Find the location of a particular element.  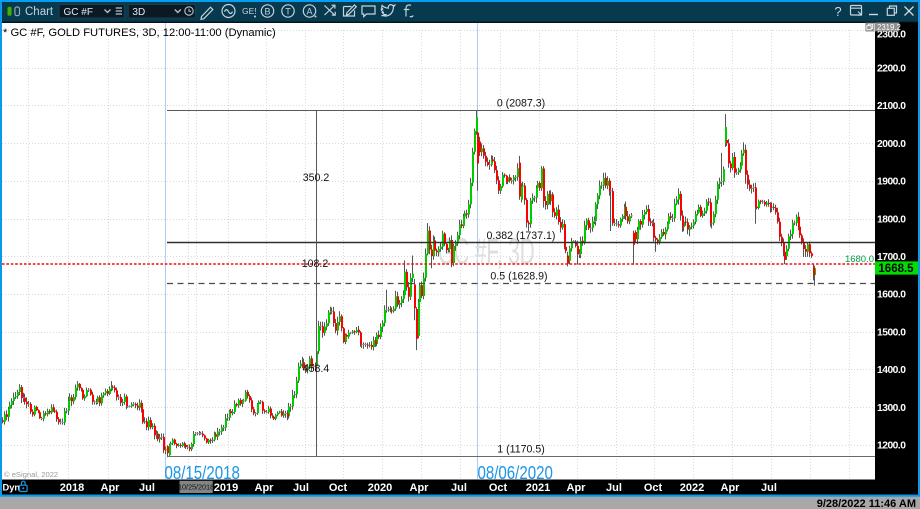

svg-text: 0.5 (1628.9) is located at coordinates (518, 277).